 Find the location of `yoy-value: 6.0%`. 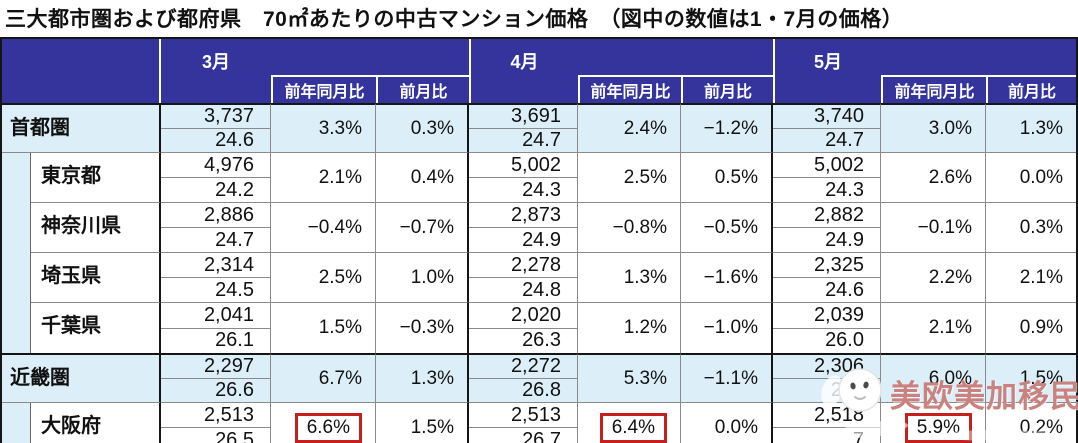

yoy-value: 6.0% is located at coordinates (933, 378).